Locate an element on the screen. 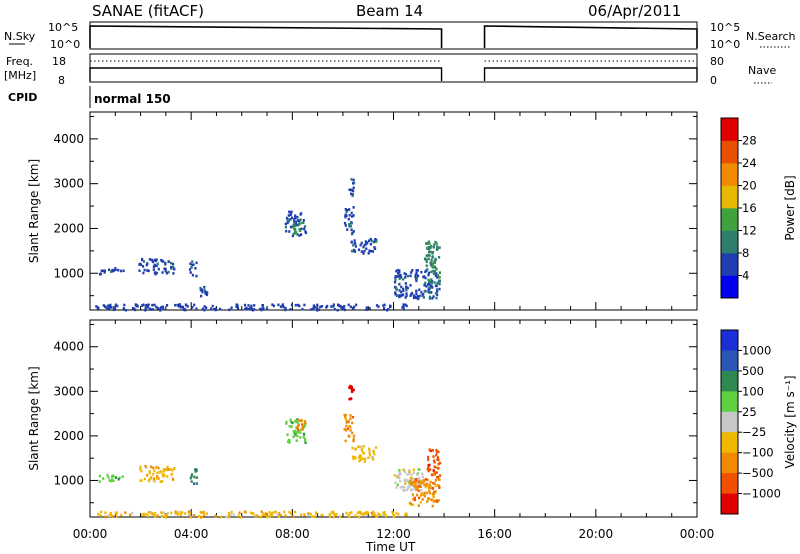 The image size is (800, 554). freq-label: Freq. is located at coordinates (19, 61).